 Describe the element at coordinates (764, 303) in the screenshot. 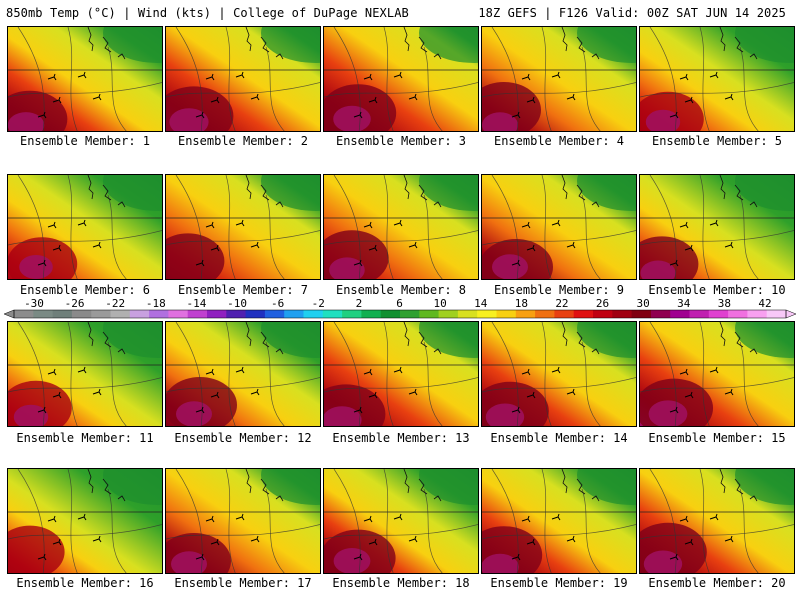

I see `colorbar-tick-label: 42` at that location.